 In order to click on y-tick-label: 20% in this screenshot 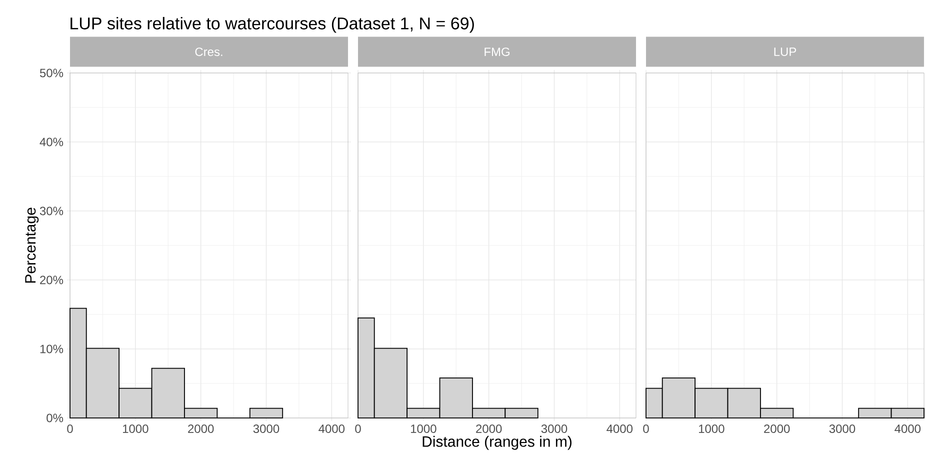, I will do `click(52, 280)`.